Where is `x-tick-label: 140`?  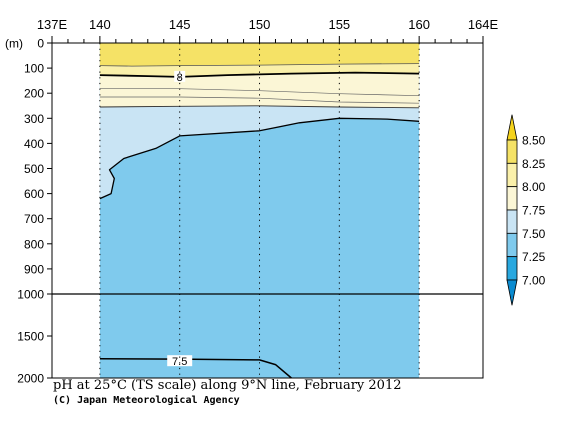
x-tick-label: 140 is located at coordinates (100, 24).